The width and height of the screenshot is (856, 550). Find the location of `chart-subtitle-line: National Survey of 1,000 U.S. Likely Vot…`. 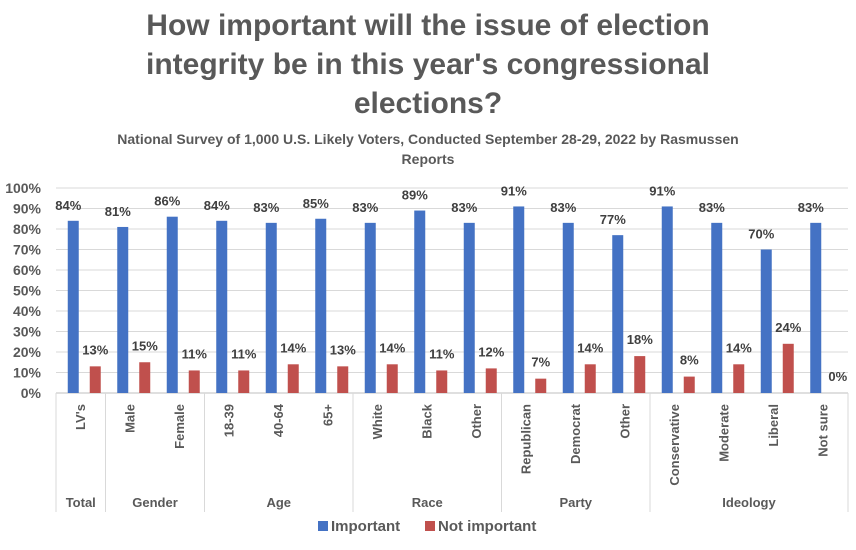

chart-subtitle-line: National Survey of 1,000 U.S. Likely Vot… is located at coordinates (428, 139).